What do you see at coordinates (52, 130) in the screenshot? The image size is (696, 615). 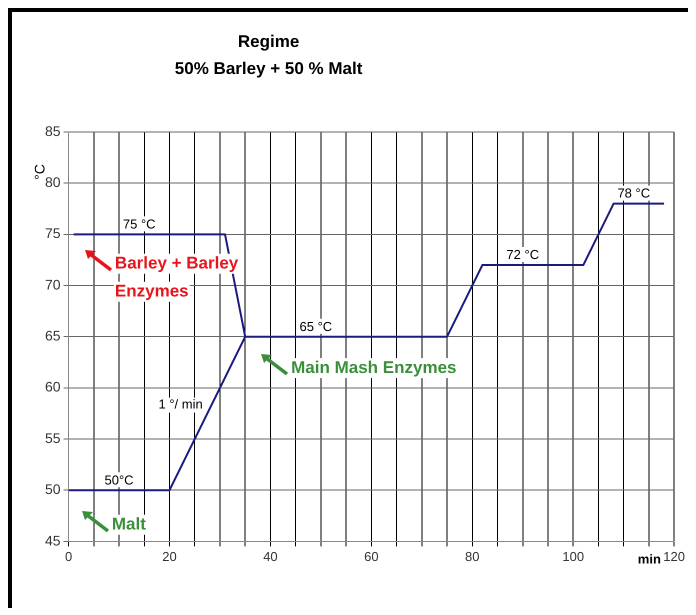 I see `y-tick-label: 85` at bounding box center [52, 130].